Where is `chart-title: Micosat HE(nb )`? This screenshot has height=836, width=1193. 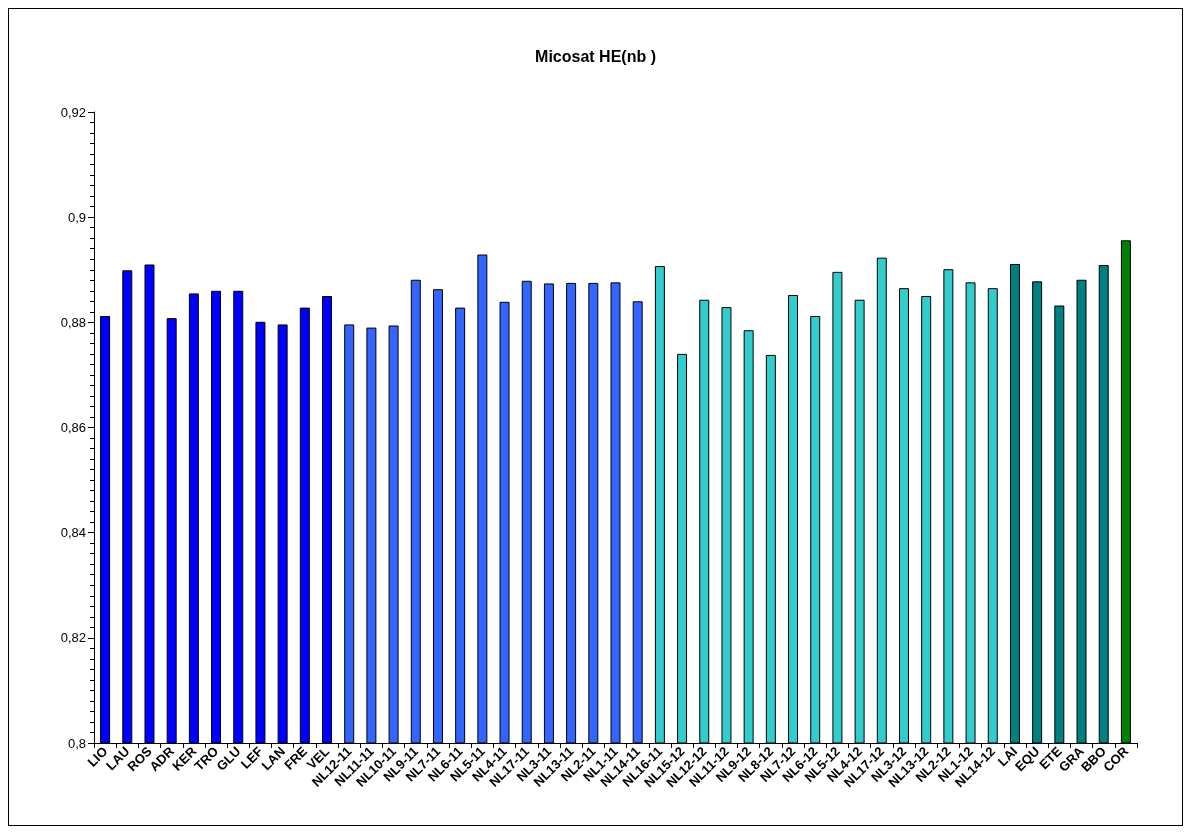
chart-title: Micosat HE(nb ) is located at coordinates (595, 56).